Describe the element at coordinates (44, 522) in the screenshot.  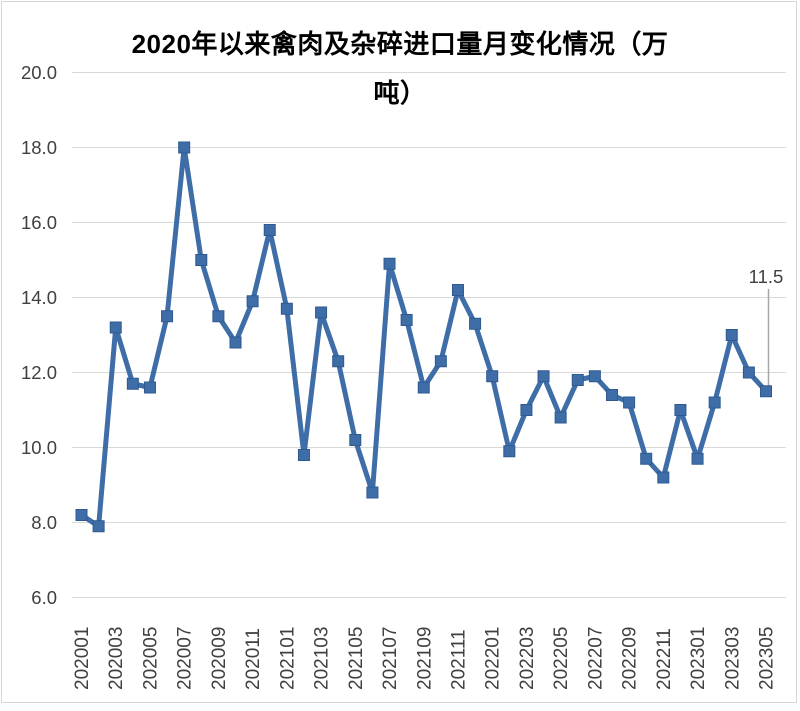
I see `y-tick-label: 8.0` at that location.